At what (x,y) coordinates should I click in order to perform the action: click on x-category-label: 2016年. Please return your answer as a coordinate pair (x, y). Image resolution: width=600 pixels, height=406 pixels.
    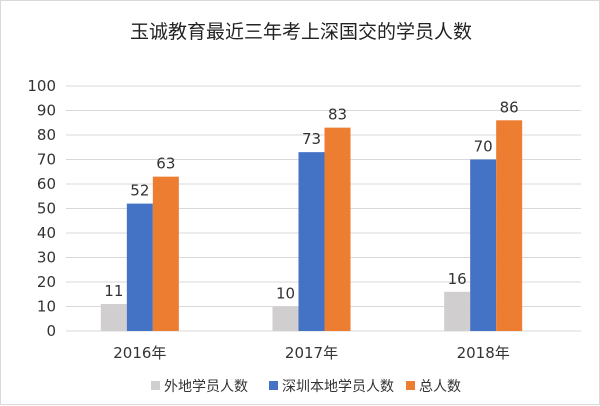
    Looking at the image, I should click on (139, 353).